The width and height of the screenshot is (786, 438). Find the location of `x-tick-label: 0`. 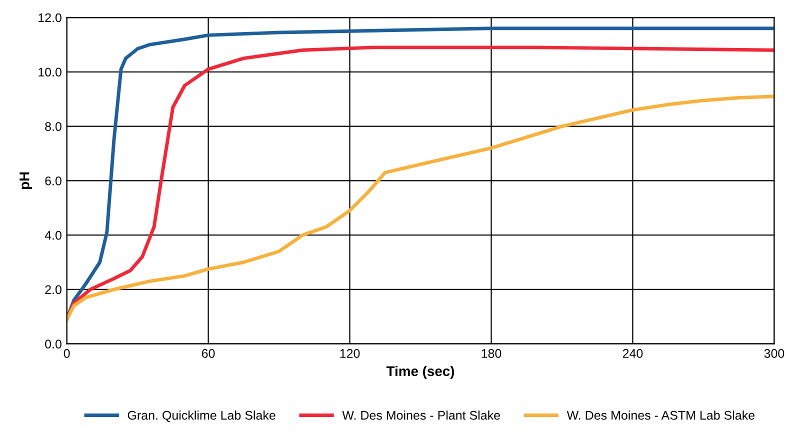

x-tick-label: 0 is located at coordinates (67, 353).